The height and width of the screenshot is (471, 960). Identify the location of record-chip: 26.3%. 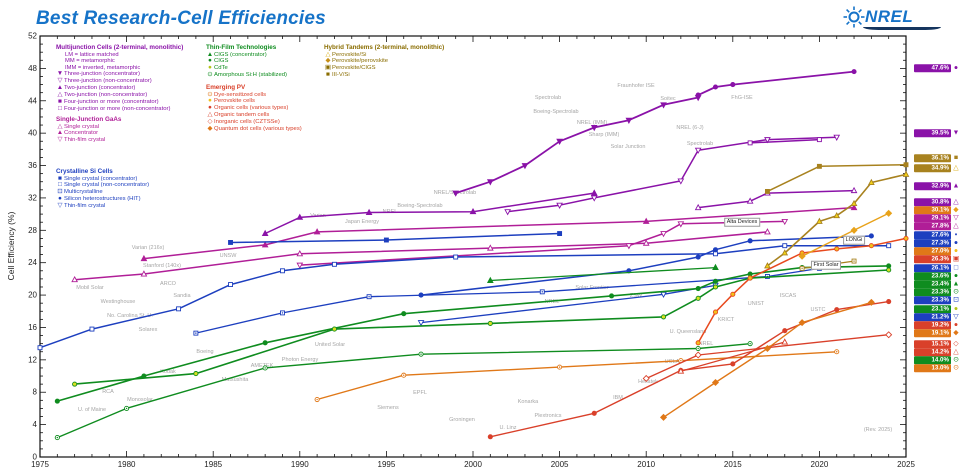
(932, 259).